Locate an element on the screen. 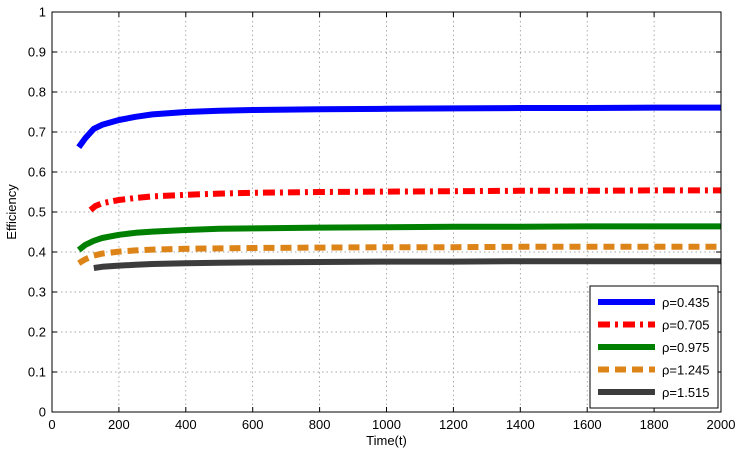  y-tick-label: 0.3 is located at coordinates (37, 292).